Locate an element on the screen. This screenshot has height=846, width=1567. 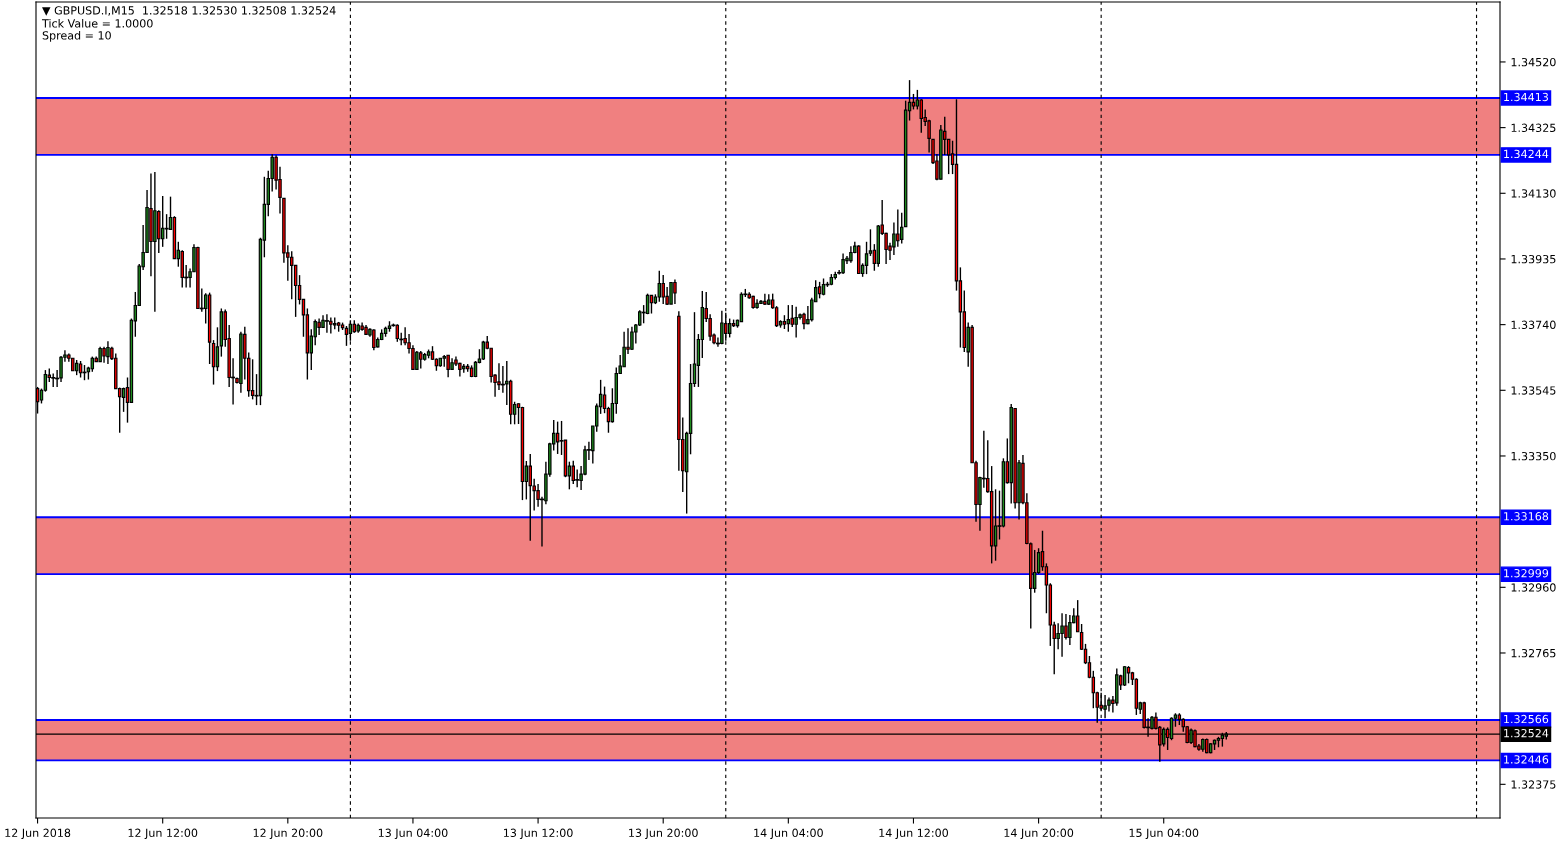
x-tick-label: 12 Jun 12:00 is located at coordinates (163, 834).